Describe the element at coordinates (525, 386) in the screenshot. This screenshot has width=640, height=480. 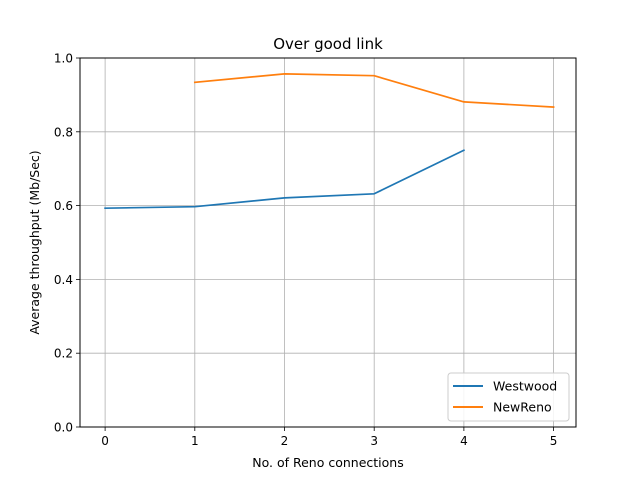
I see `legend-label-westwood: Westwood` at that location.